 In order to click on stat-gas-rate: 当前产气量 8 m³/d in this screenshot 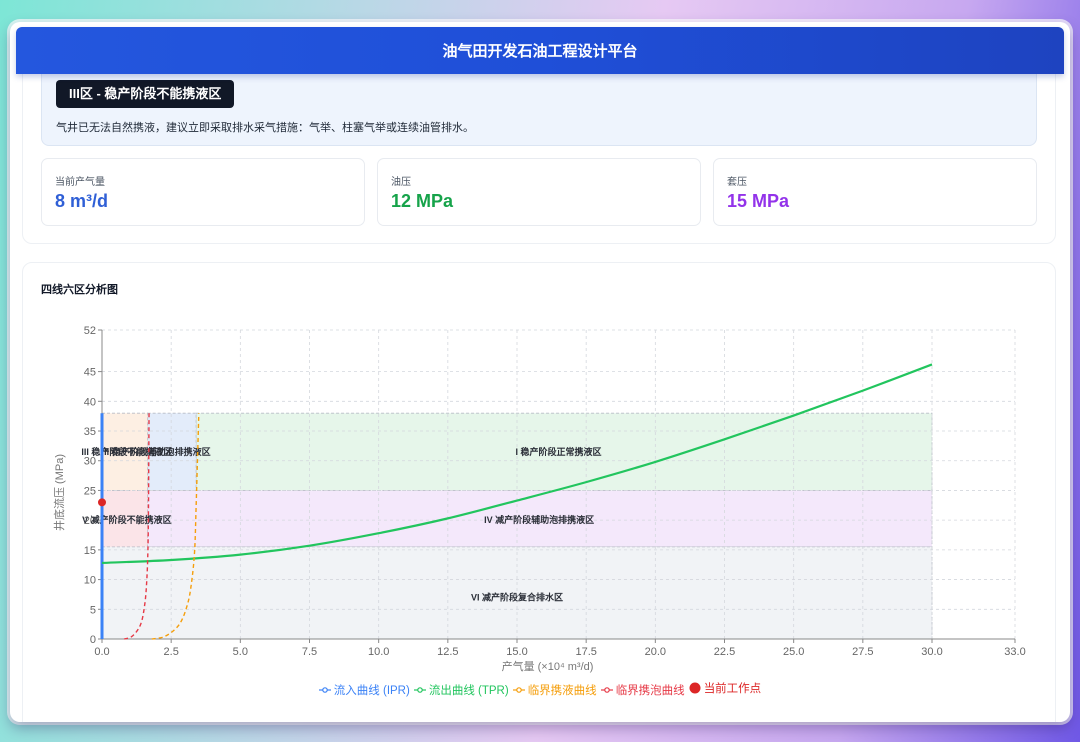, I will do `click(203, 192)`.